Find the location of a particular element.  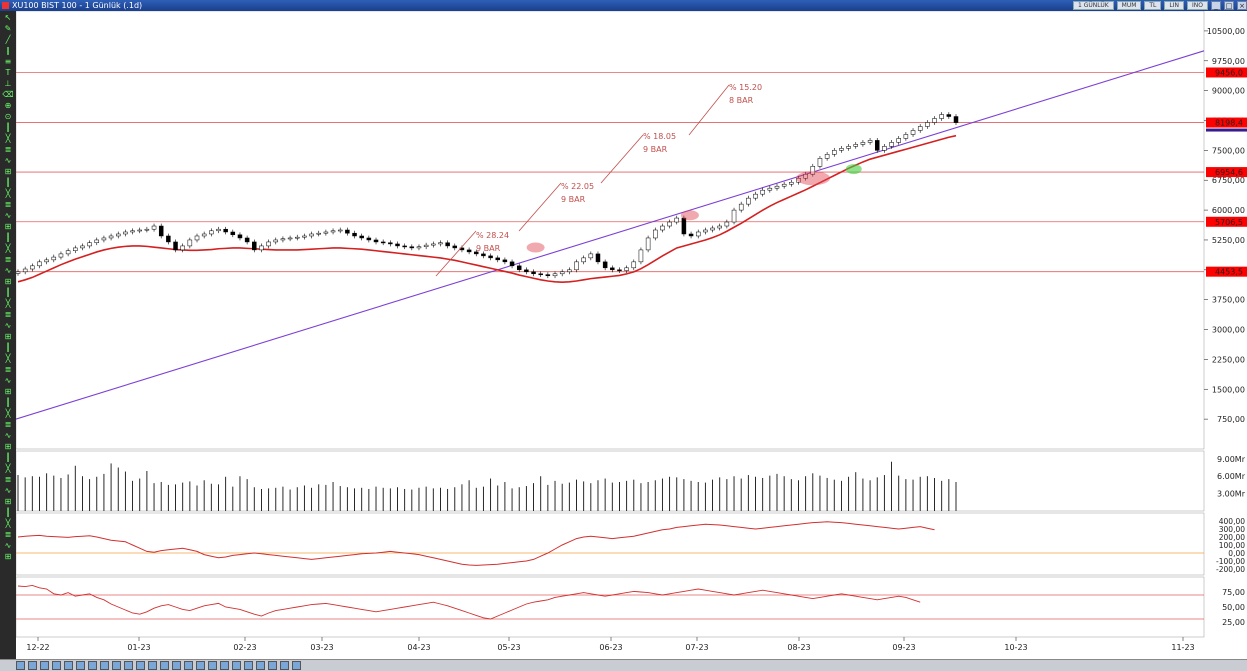

minimize-icon: _ is located at coordinates (1216, 5).